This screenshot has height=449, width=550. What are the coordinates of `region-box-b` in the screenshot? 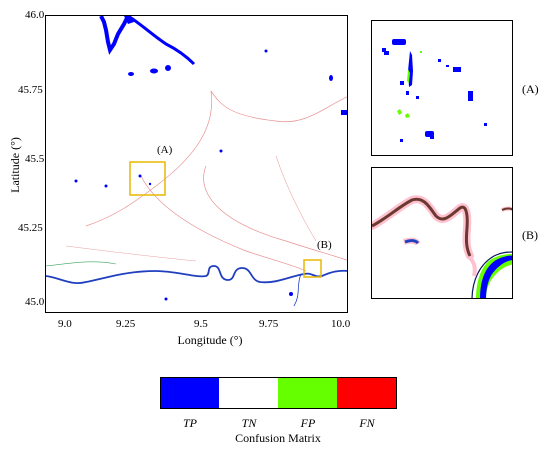 It's located at (312, 268).